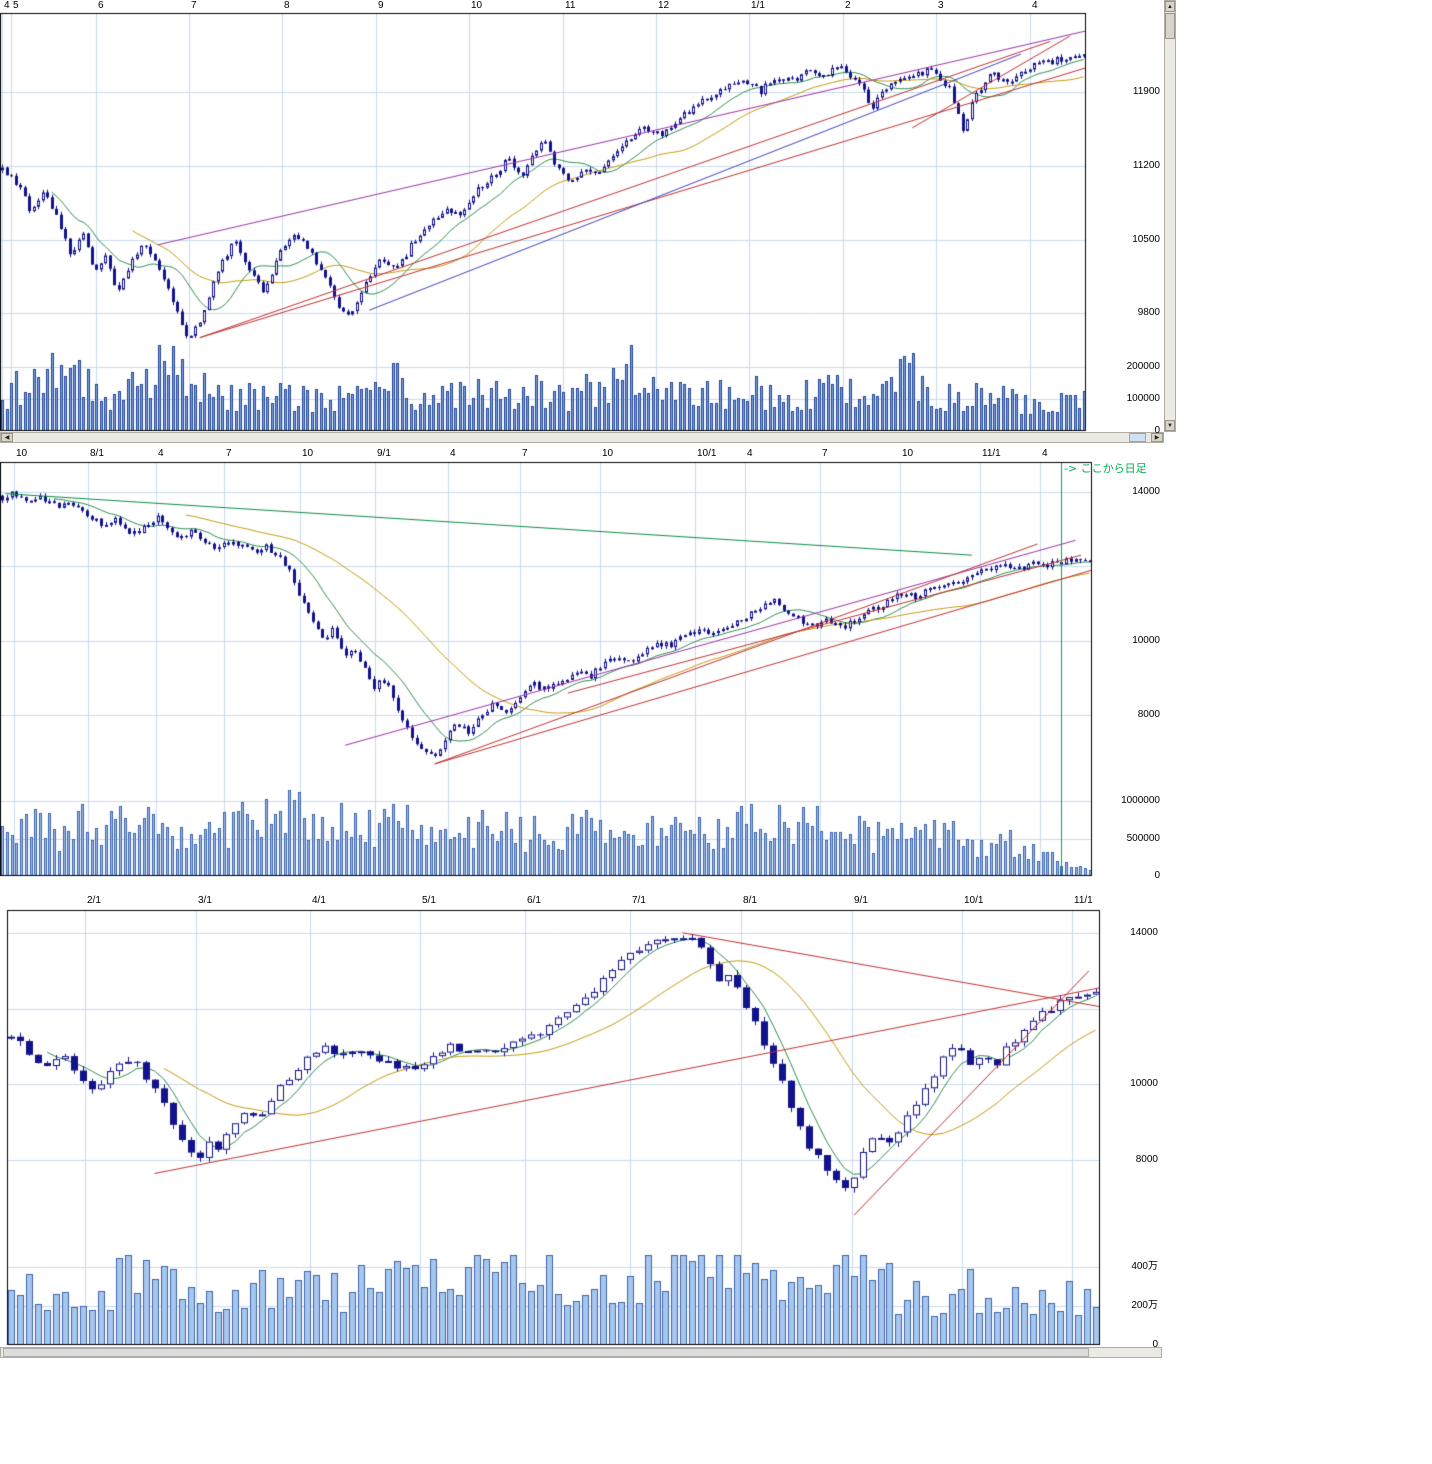  I want to click on scroll-right-button: ▶, so click(1157, 437).